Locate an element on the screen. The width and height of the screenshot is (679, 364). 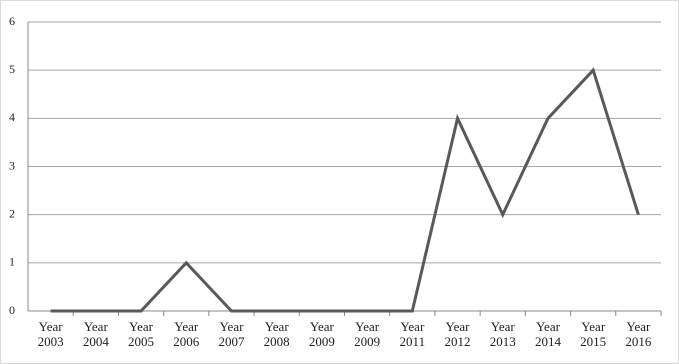
x-tick-label: Year 2015 is located at coordinates (593, 334).